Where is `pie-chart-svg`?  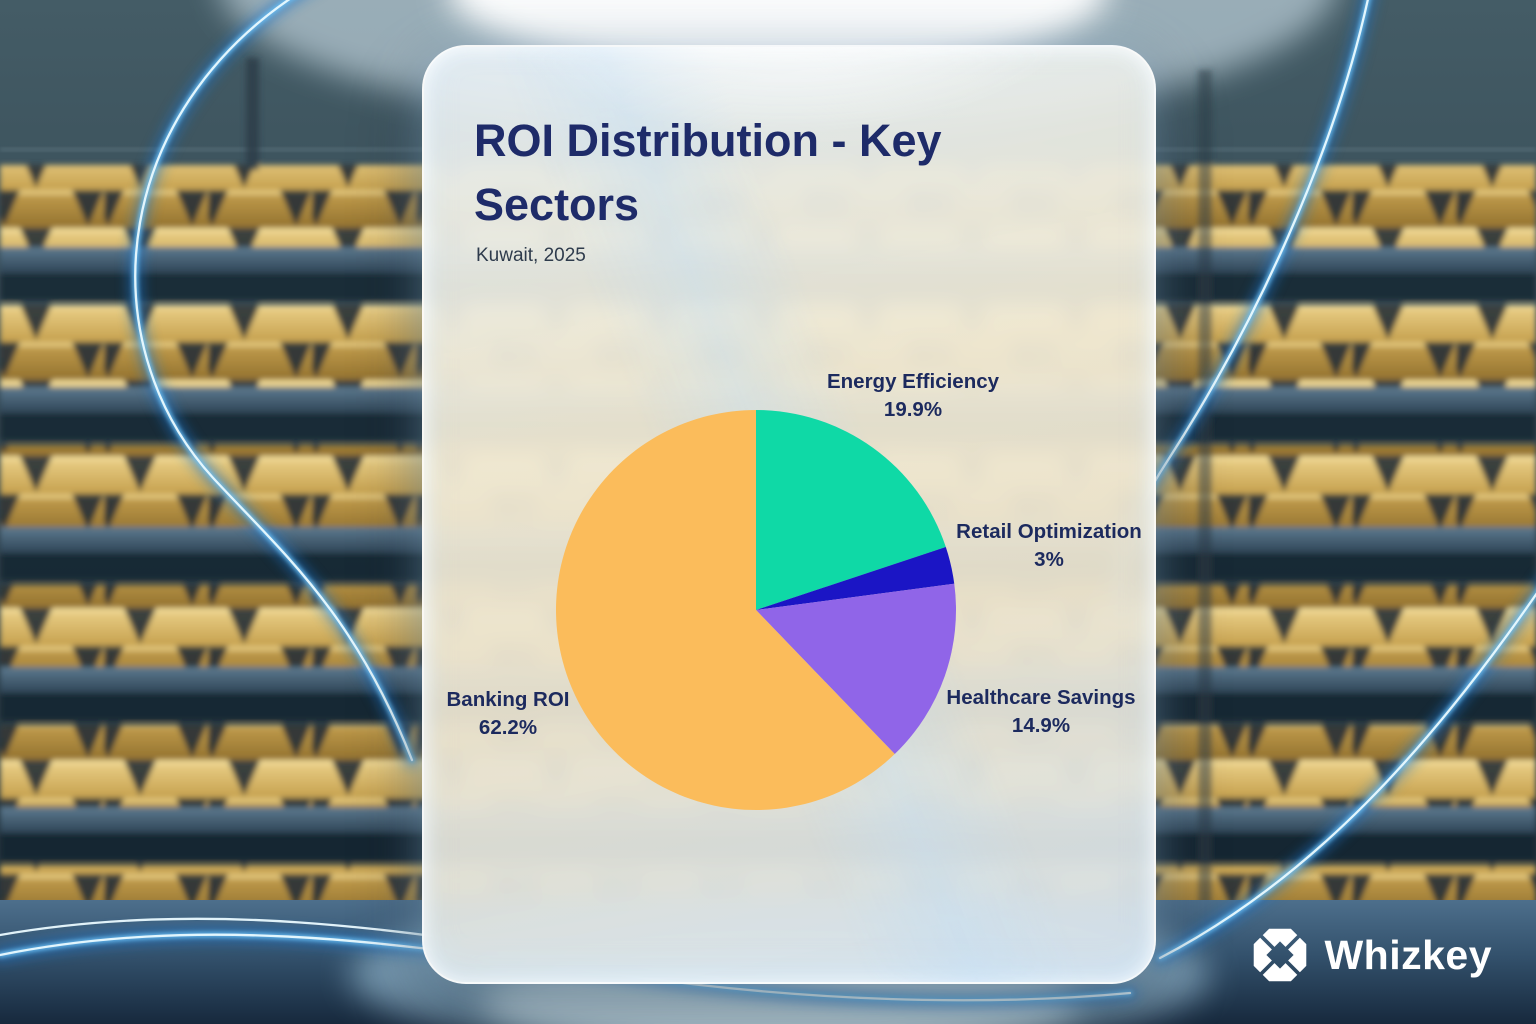
pie-chart-svg is located at coordinates (755, 610).